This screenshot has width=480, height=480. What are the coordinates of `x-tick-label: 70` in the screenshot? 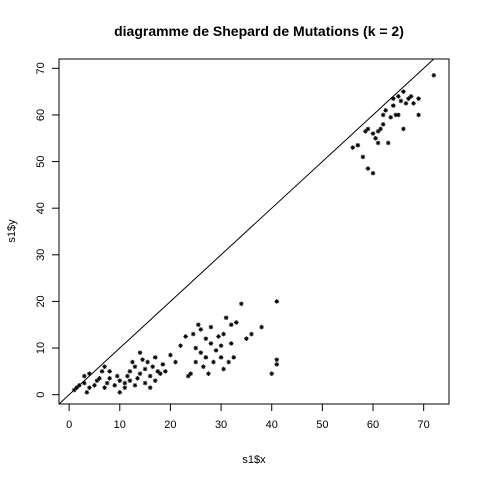 It's located at (424, 425).